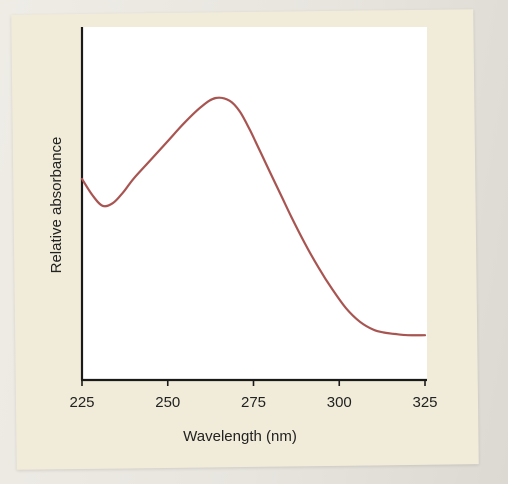  Describe the element at coordinates (253, 383) in the screenshot. I see `x-ticks` at that location.